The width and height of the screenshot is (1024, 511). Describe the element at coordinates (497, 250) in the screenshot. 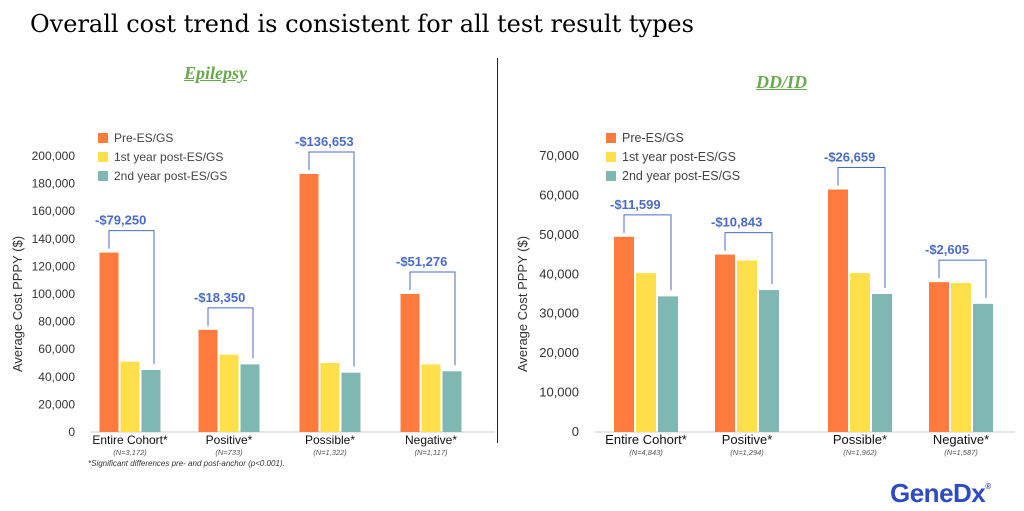

I see `panel-divider` at that location.